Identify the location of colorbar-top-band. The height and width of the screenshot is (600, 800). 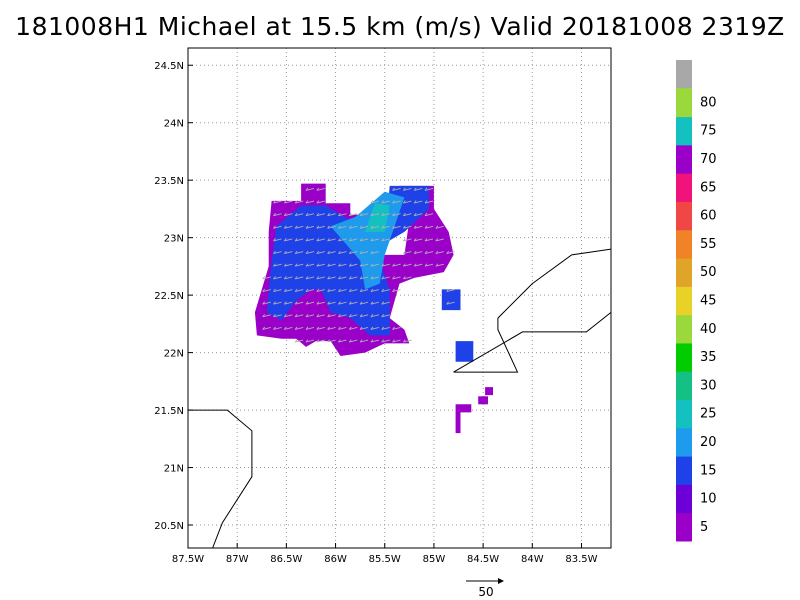
(684, 74).